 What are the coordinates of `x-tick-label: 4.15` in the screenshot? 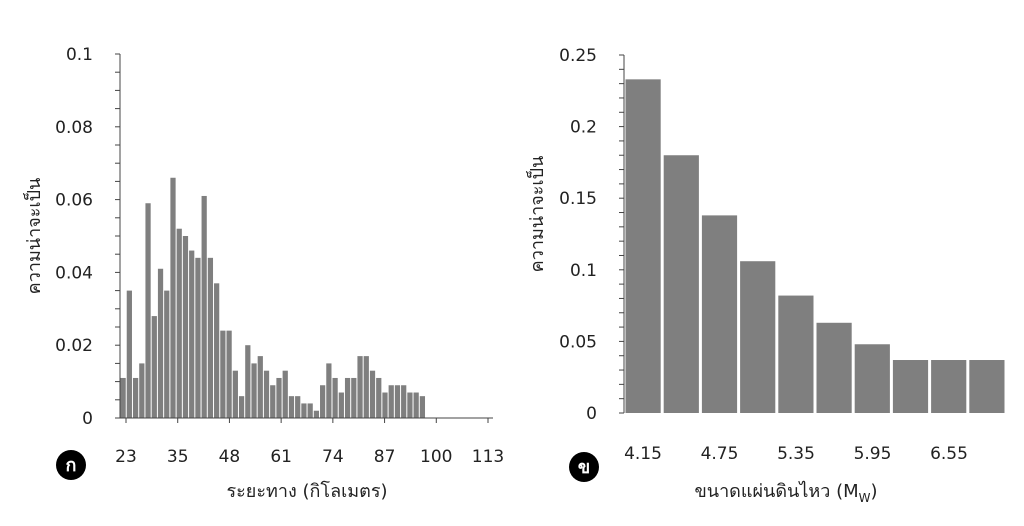 It's located at (643, 454).